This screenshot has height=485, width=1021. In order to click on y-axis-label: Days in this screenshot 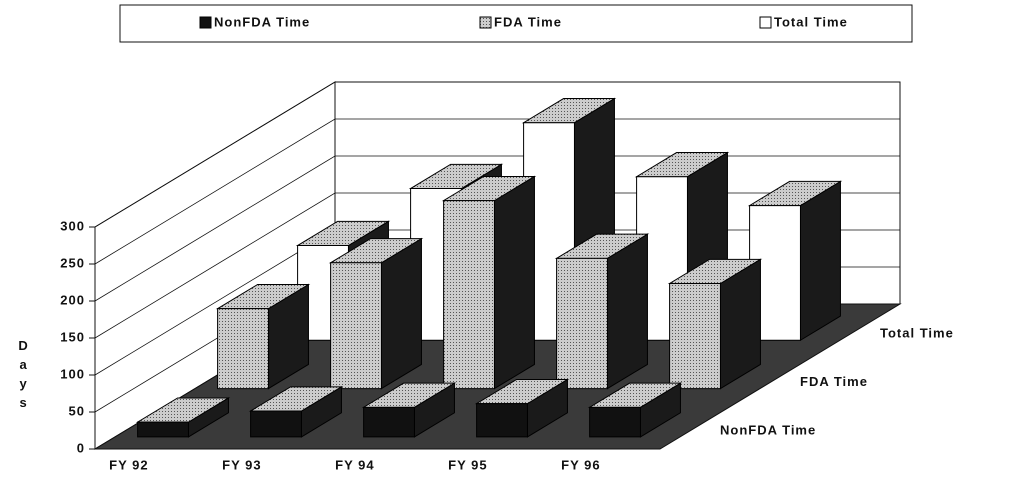, I will do `click(23, 376)`.